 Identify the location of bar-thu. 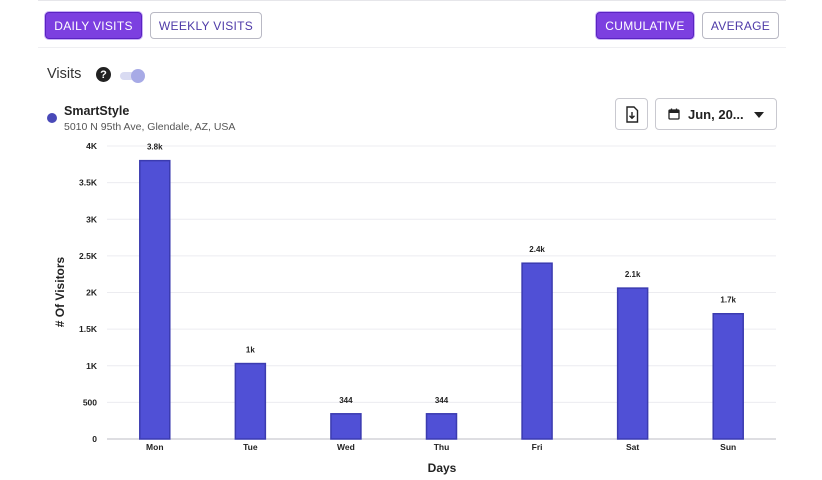
(441, 426).